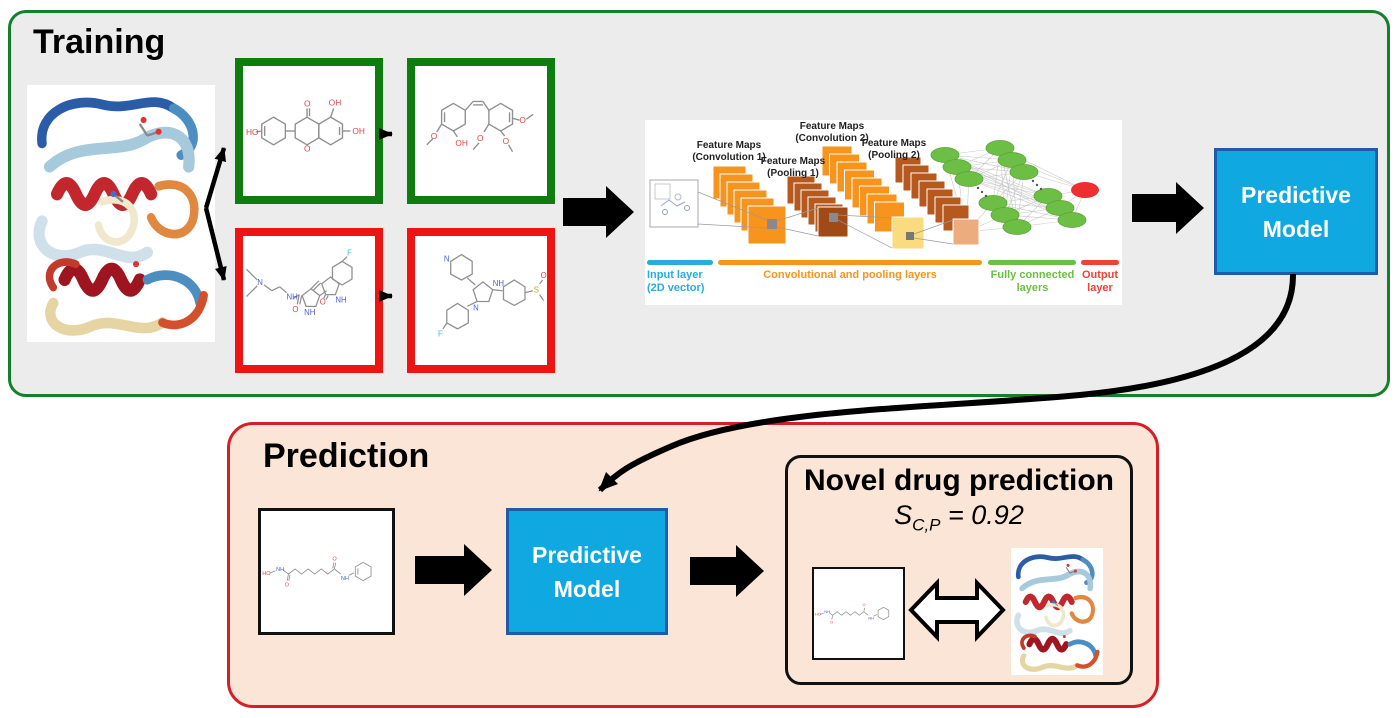  Describe the element at coordinates (1100, 281) in the screenshot. I see `legend-output-label: Output layer` at that location.